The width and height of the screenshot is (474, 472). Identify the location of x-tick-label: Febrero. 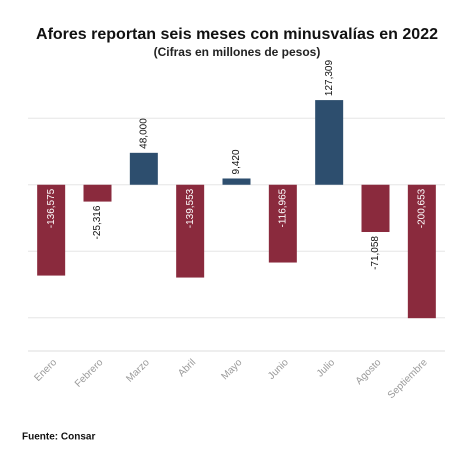
(89, 373).